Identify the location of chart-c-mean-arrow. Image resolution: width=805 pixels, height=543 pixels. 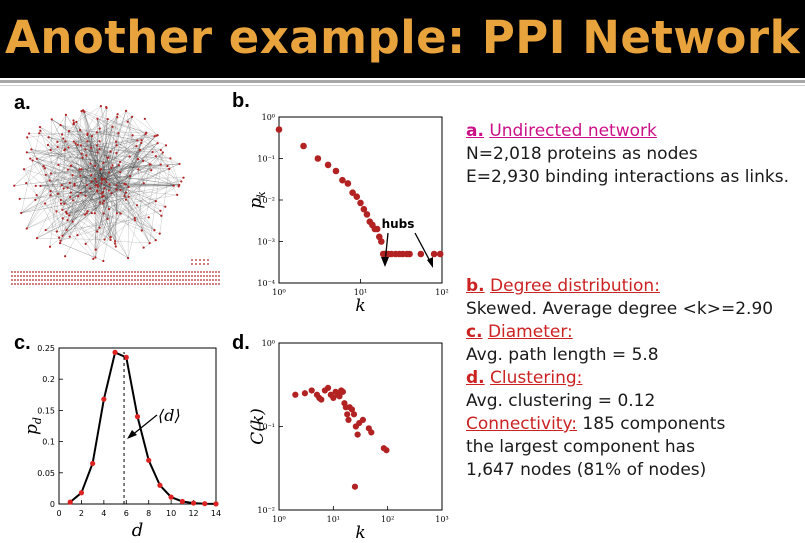
(144, 425).